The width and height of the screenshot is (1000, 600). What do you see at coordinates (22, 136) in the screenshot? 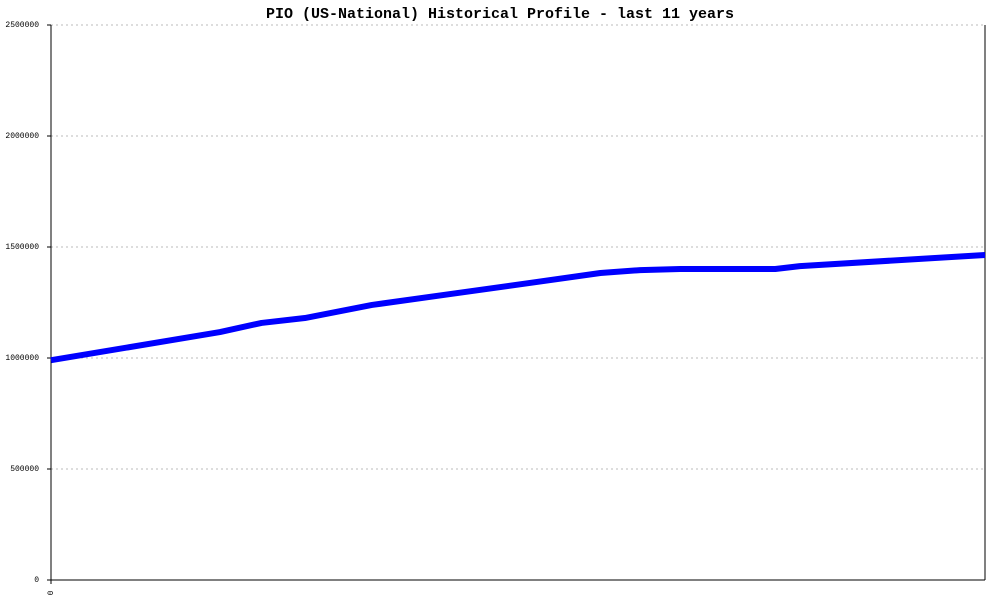
I see `y-tick-label: 2000000` at bounding box center [22, 136].